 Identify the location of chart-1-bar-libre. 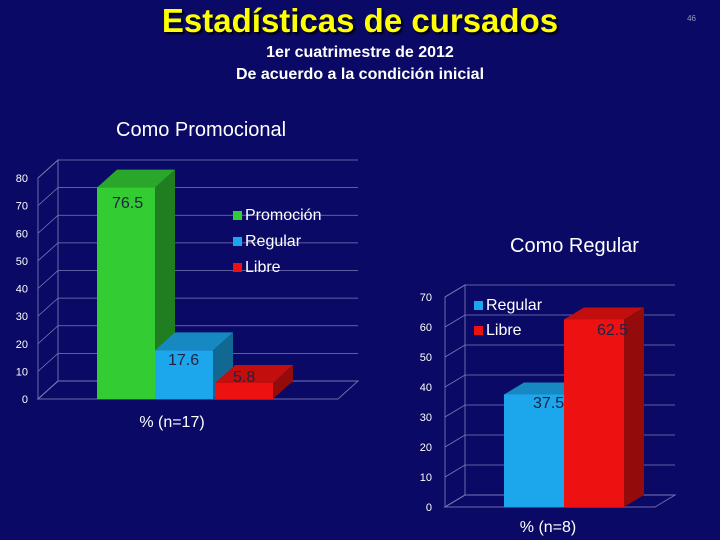
(244, 390).